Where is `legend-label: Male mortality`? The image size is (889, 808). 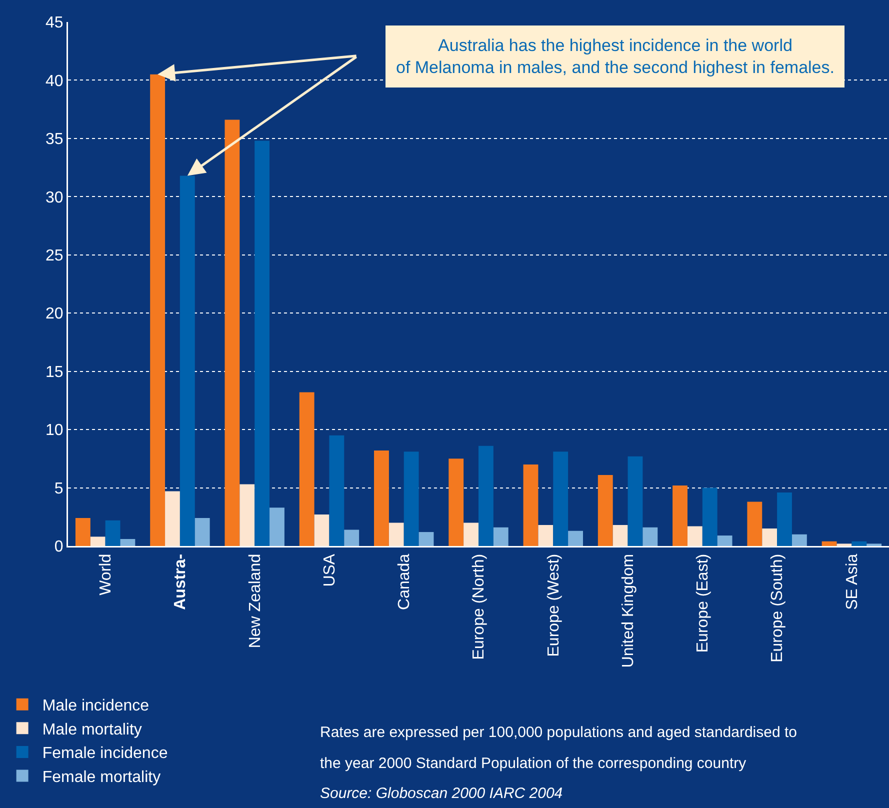
legend-label: Male mortality is located at coordinates (92, 729).